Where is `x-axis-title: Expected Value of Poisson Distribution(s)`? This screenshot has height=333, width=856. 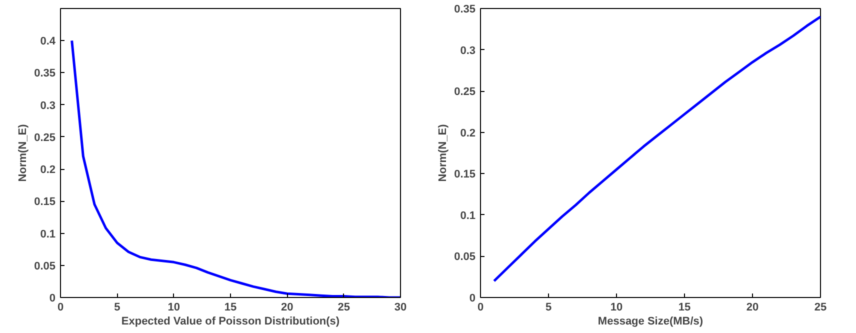
x-axis-title: Expected Value of Poisson Distribution(s) is located at coordinates (230, 322).